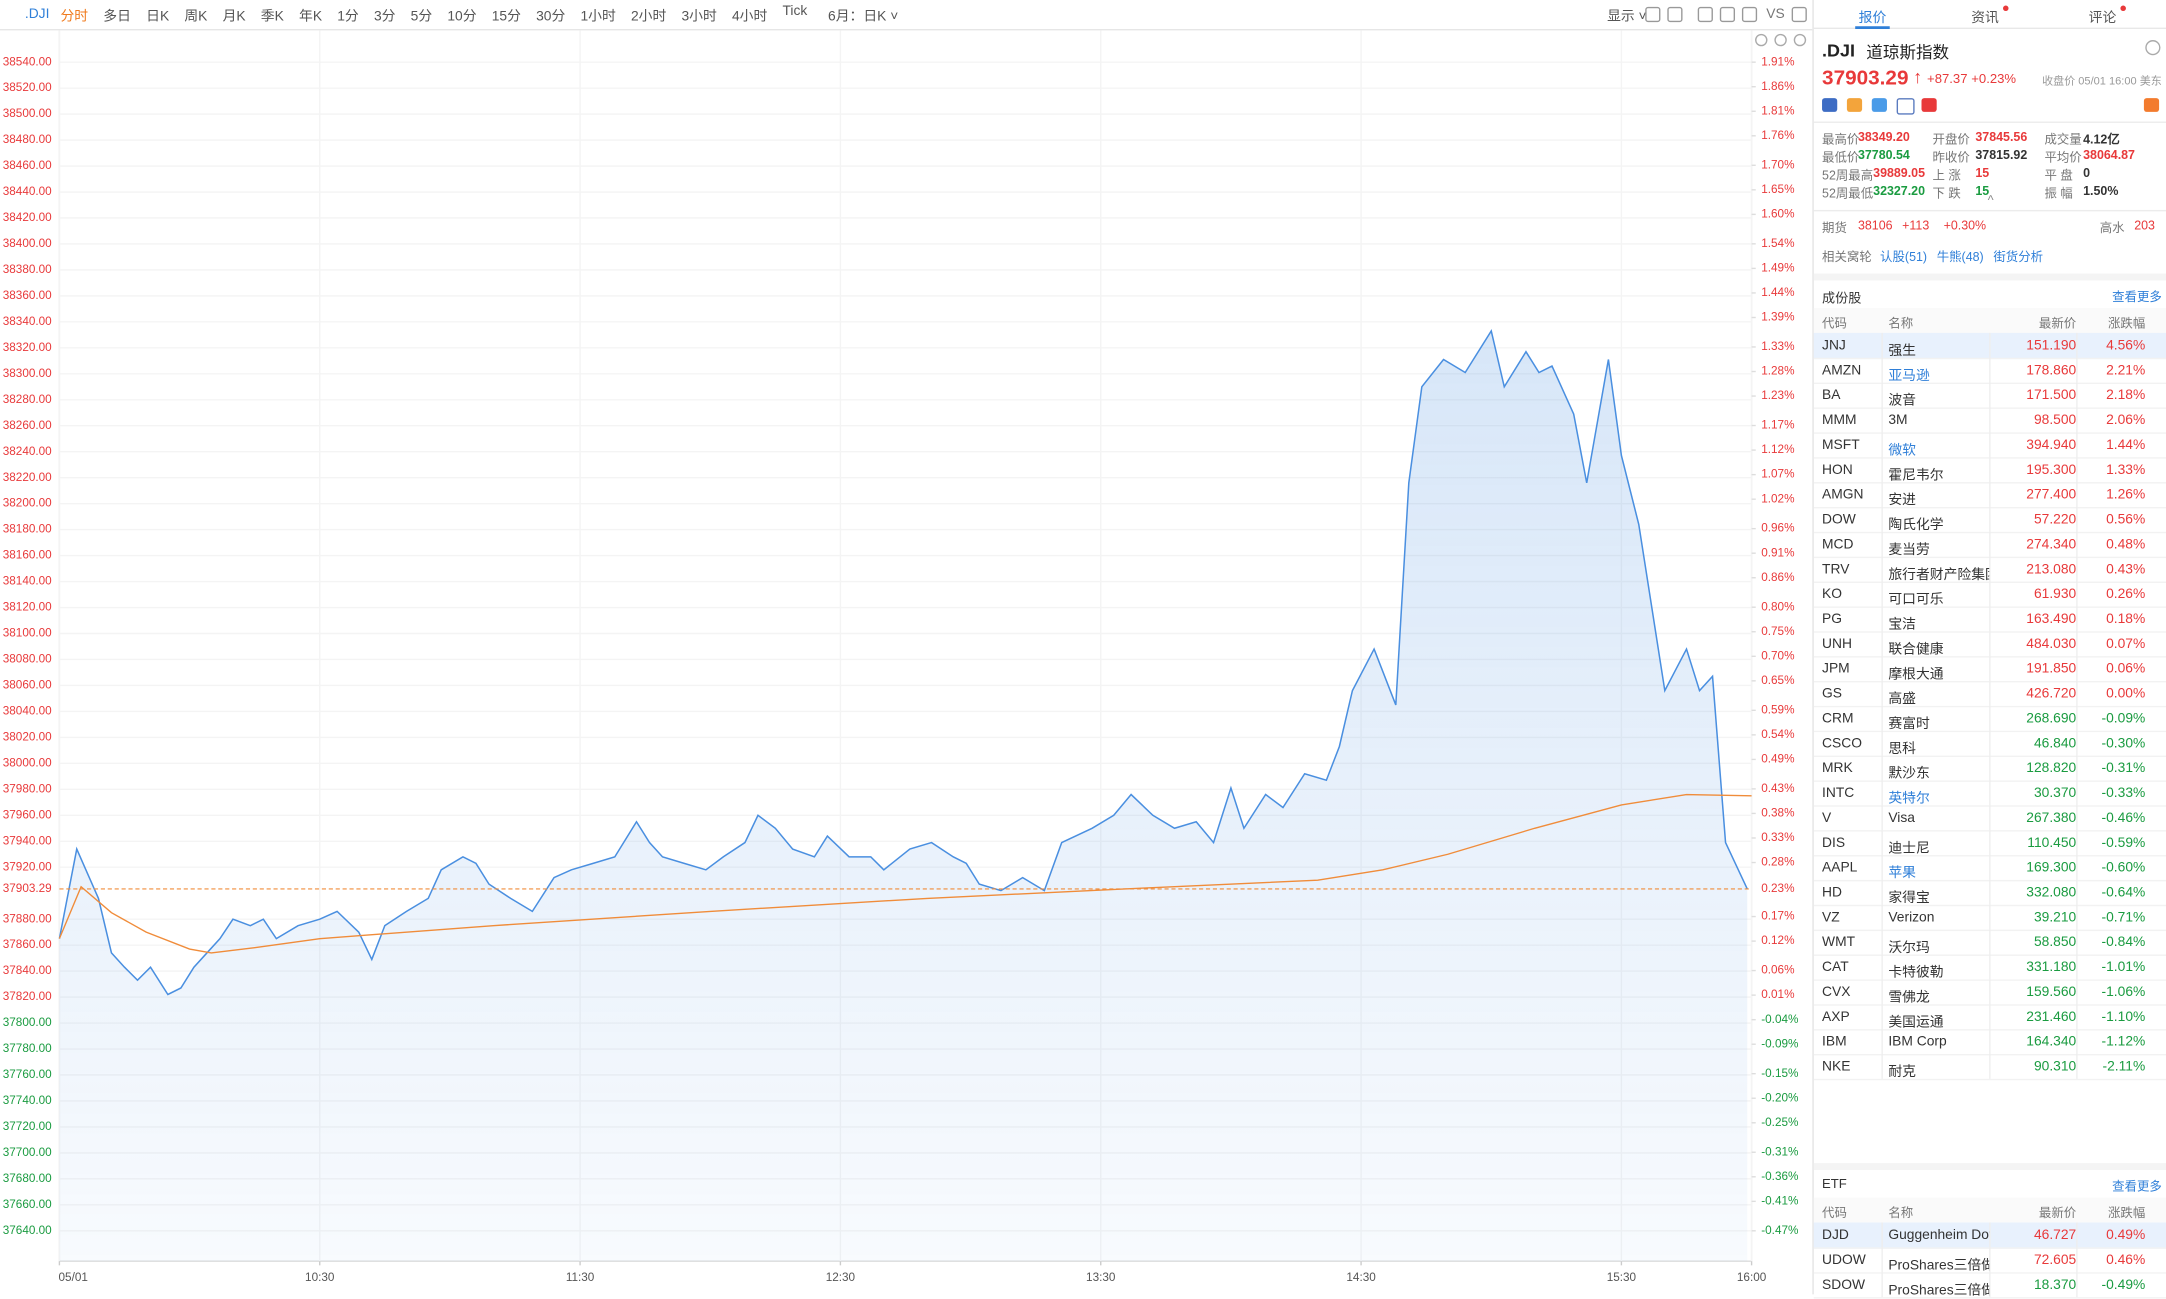 The width and height of the screenshot is (2166, 1299). What do you see at coordinates (384, 17) in the screenshot?
I see `period-button: 3分` at bounding box center [384, 17].